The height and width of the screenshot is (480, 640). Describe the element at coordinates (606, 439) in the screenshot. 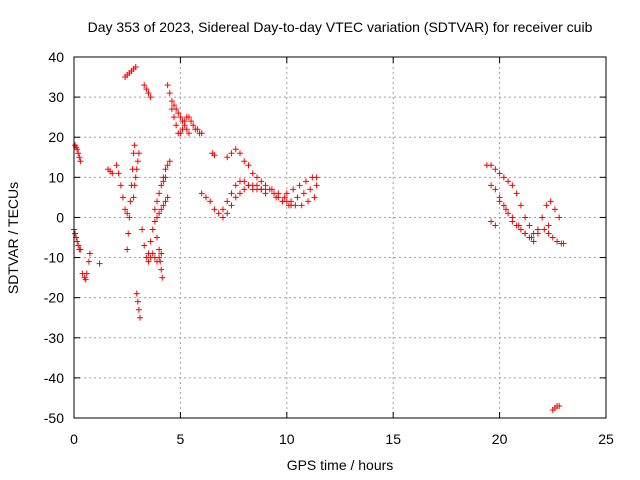

I see `x-tick-label: 25` at that location.